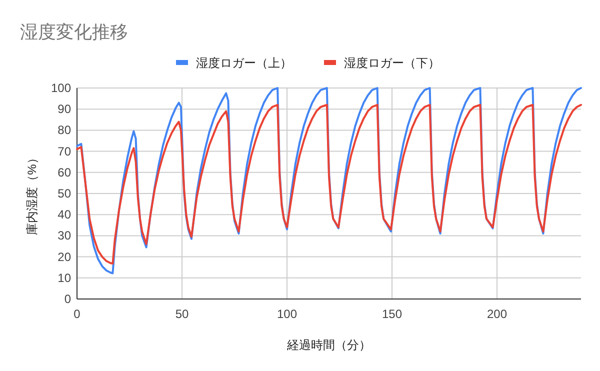 This screenshot has height=371, width=600. Describe the element at coordinates (287, 314) in the screenshot. I see `x-tick-label: 100` at that location.